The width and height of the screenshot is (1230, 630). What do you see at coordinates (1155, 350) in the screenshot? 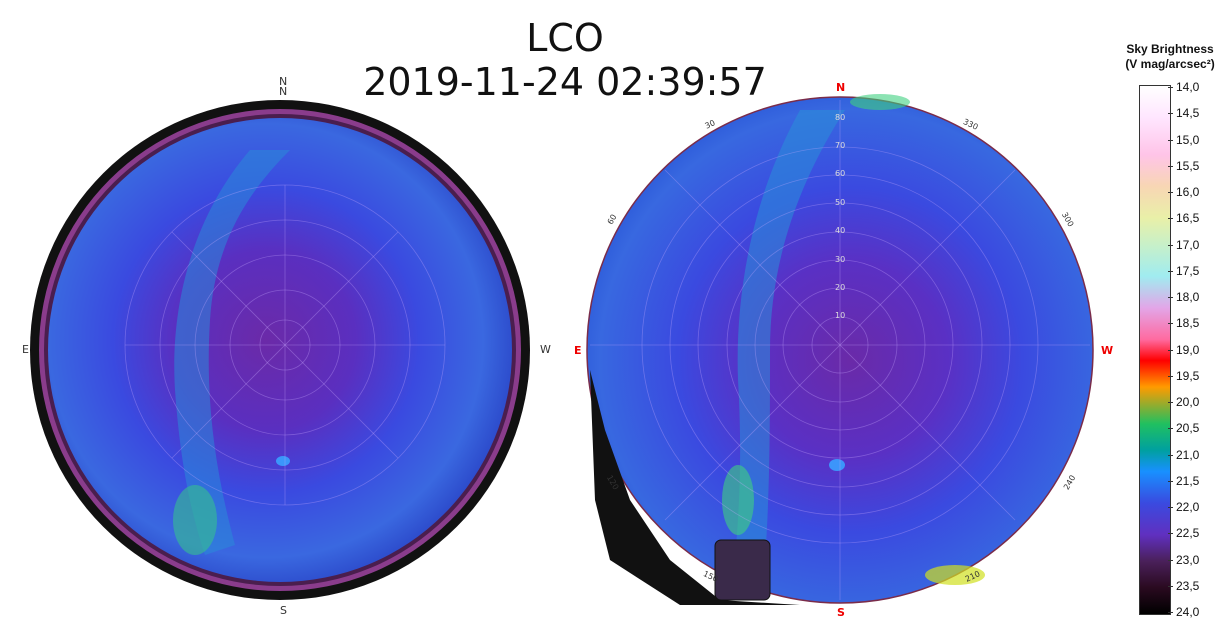
I see `sky-brightness-colorbar` at bounding box center [1155, 350].